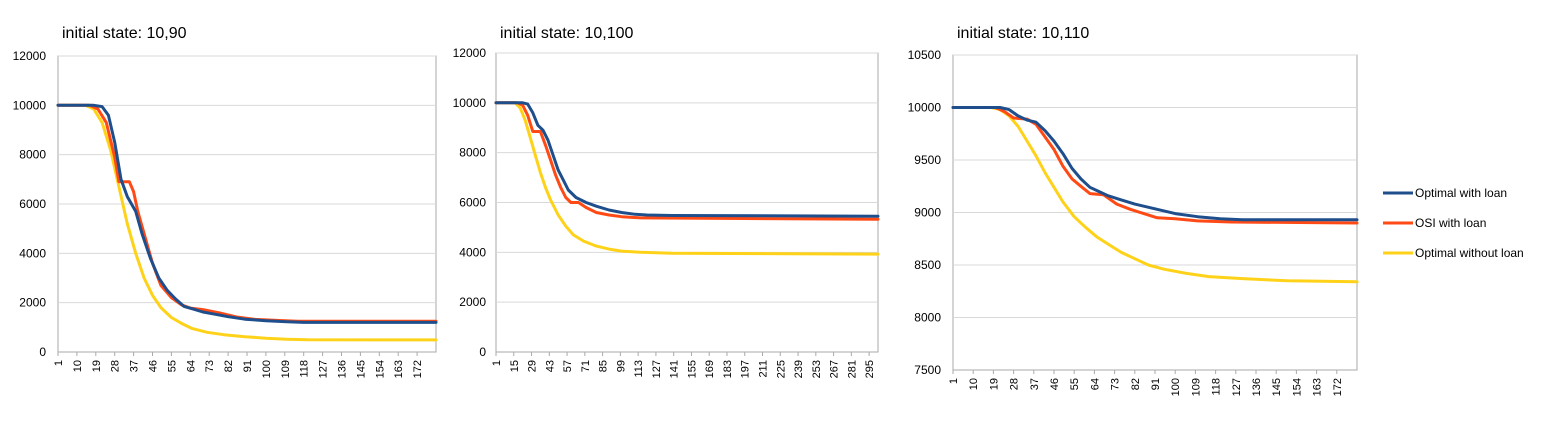  What do you see at coordinates (675, 369) in the screenshot?
I see `x-tick-label: 141` at bounding box center [675, 369].